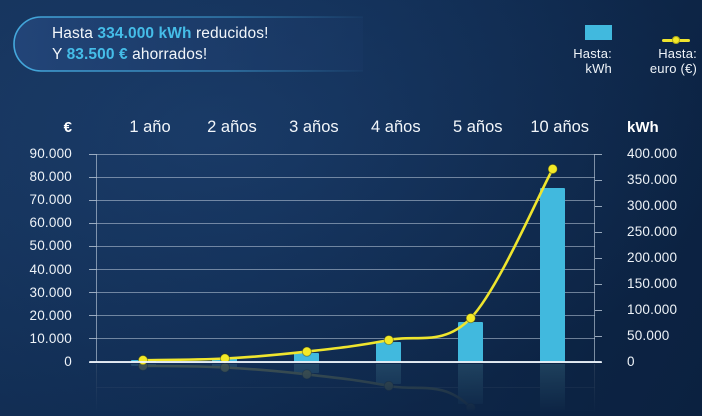  What do you see at coordinates (314, 127) in the screenshot?
I see `category-label: 3 años` at bounding box center [314, 127].